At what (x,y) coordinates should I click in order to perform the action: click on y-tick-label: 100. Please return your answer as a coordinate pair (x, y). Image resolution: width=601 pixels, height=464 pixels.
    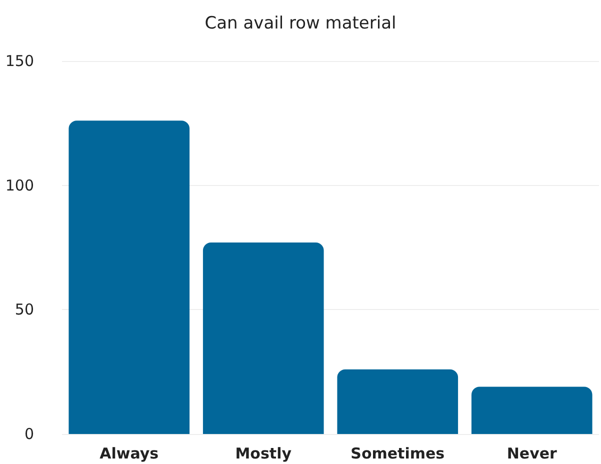
    Looking at the image, I should click on (19, 185).